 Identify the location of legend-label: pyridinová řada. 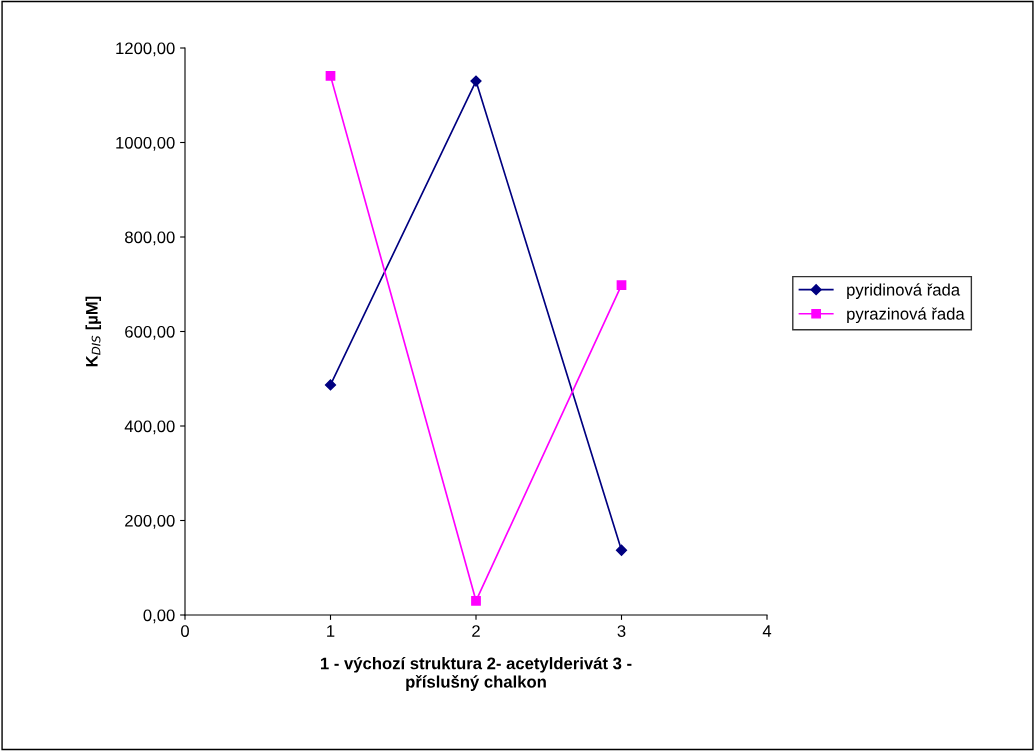
(904, 291).